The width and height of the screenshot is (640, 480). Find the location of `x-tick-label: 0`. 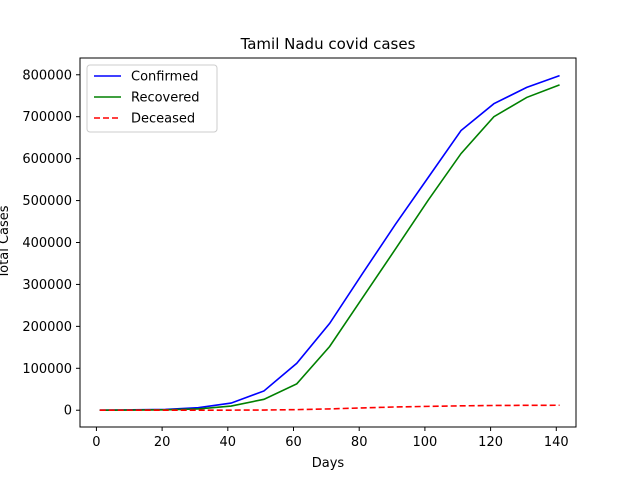

x-tick-label: 0 is located at coordinates (96, 442).